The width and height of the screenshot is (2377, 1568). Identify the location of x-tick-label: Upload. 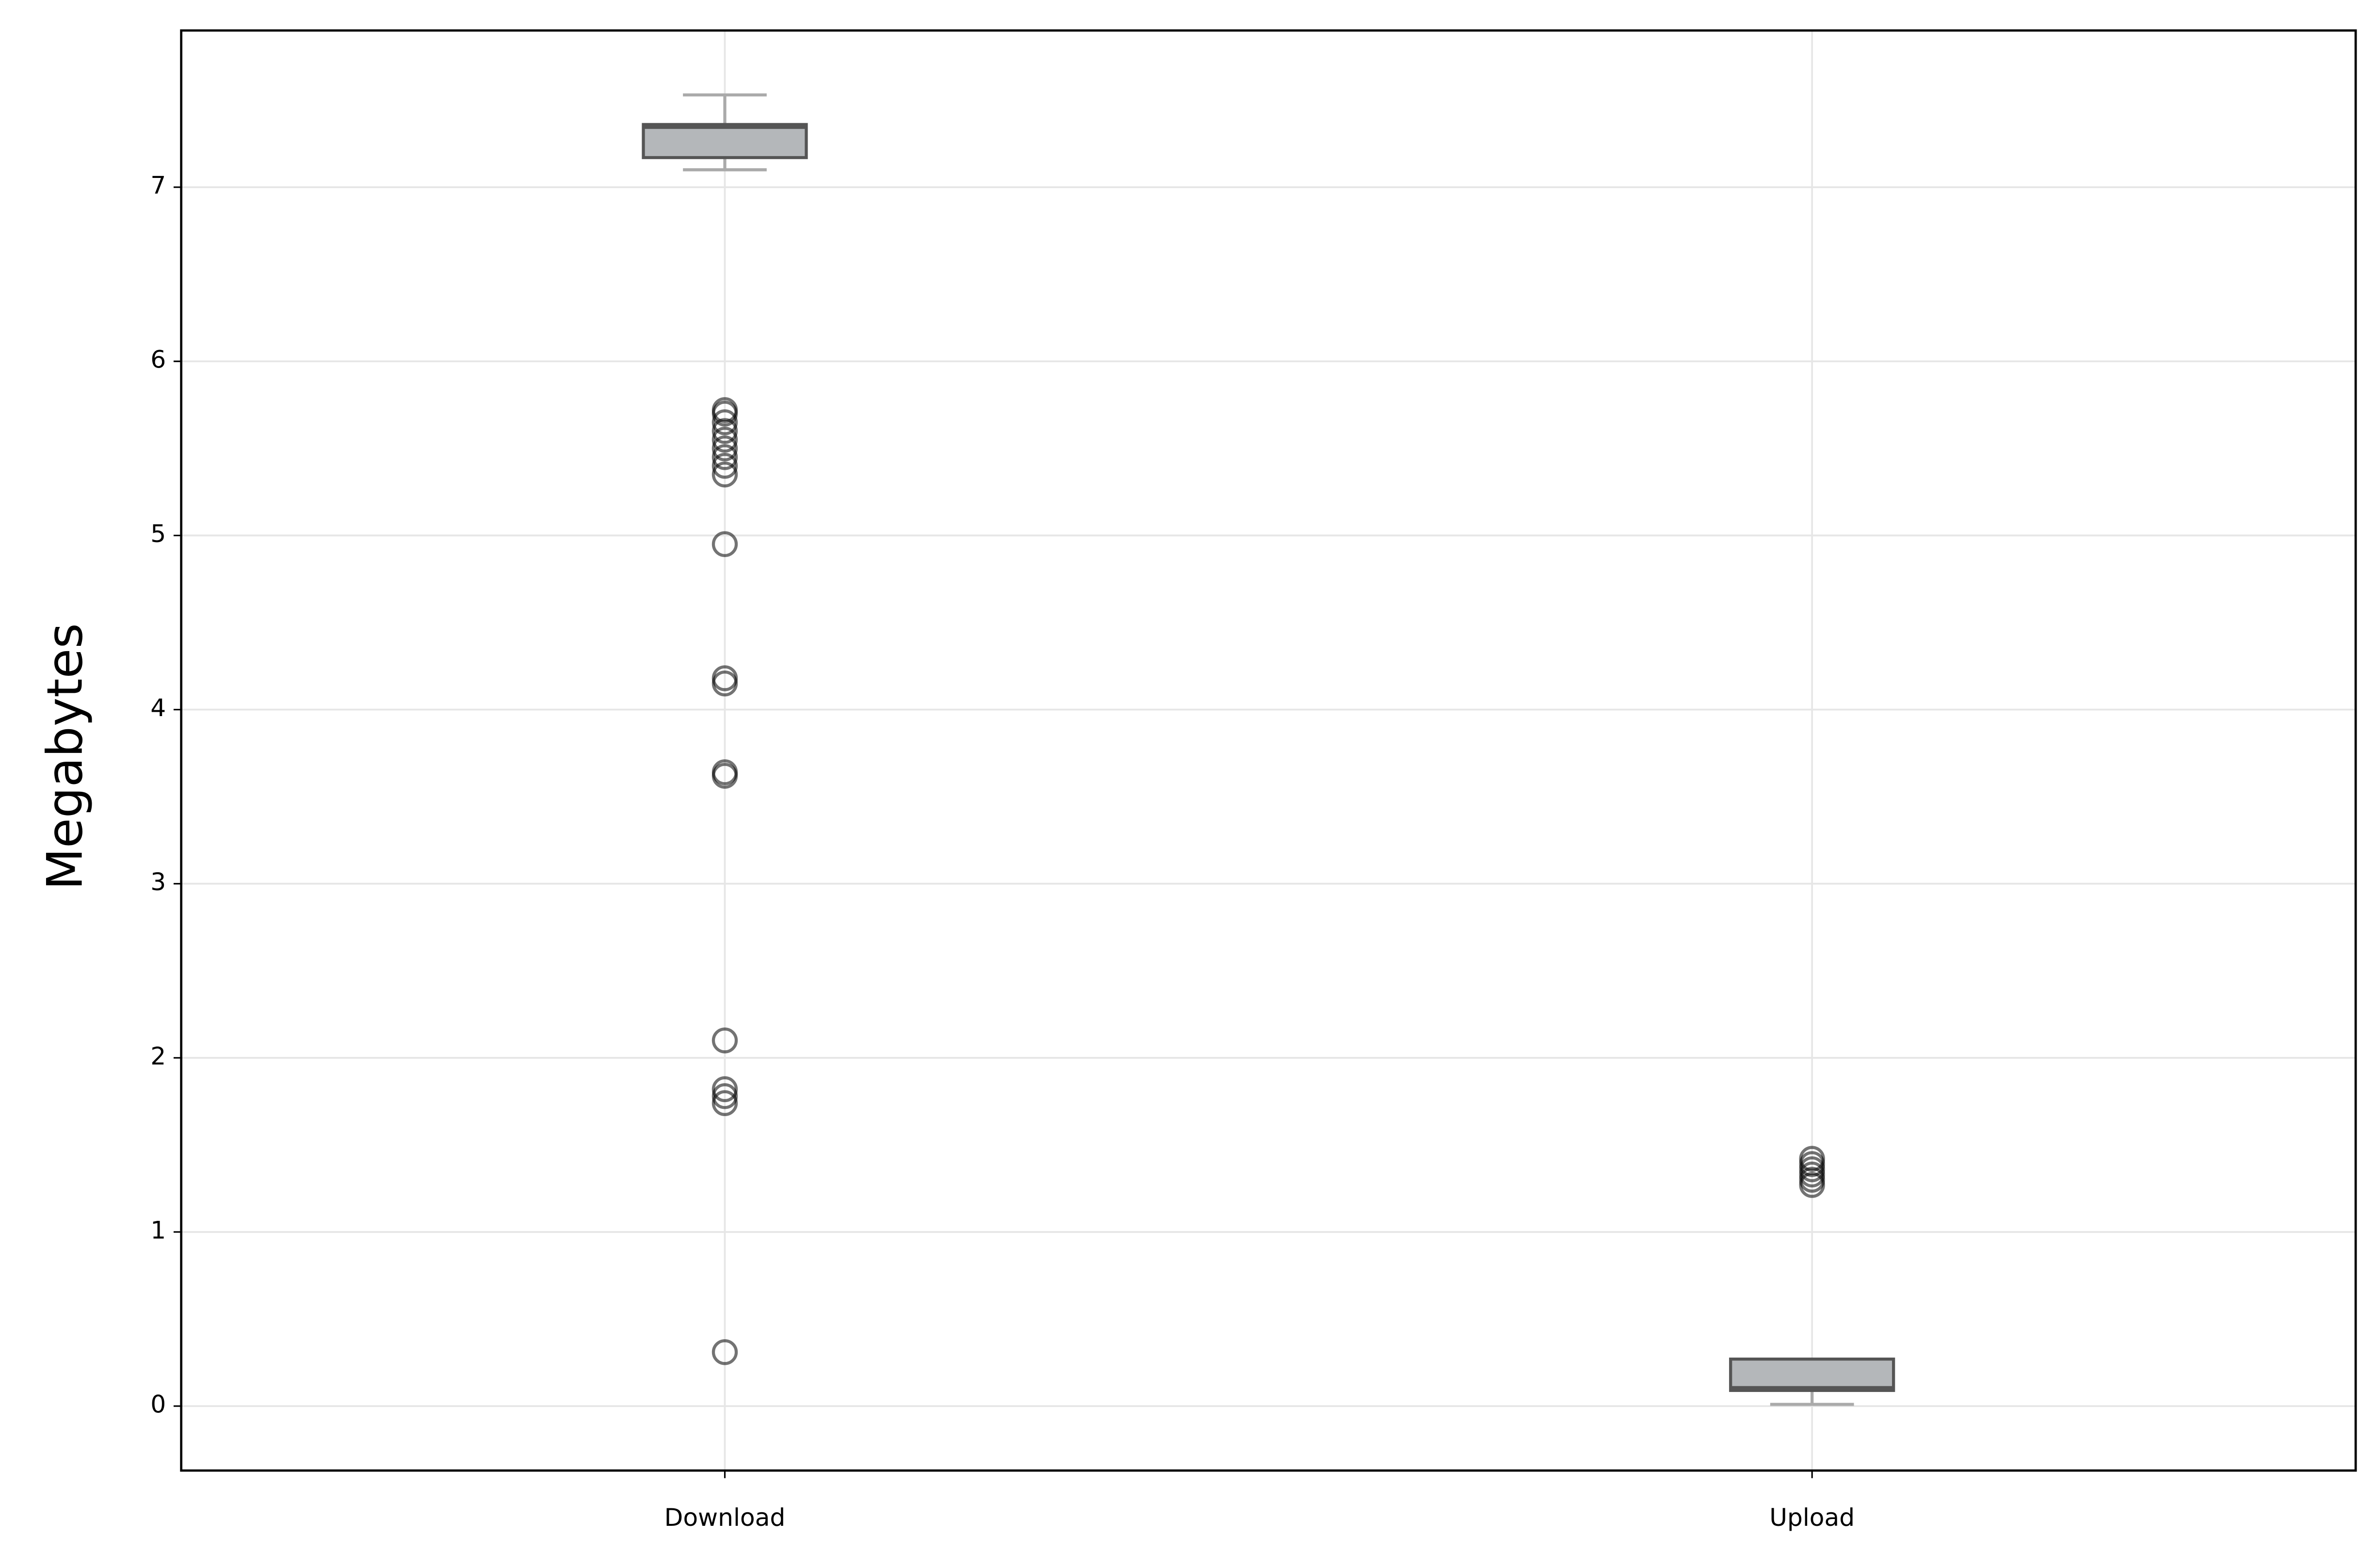
(1812, 1517).